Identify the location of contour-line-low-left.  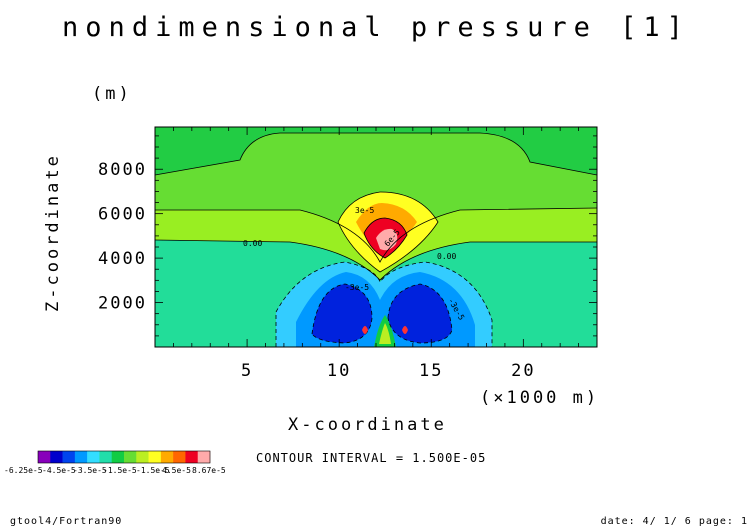
(342, 313).